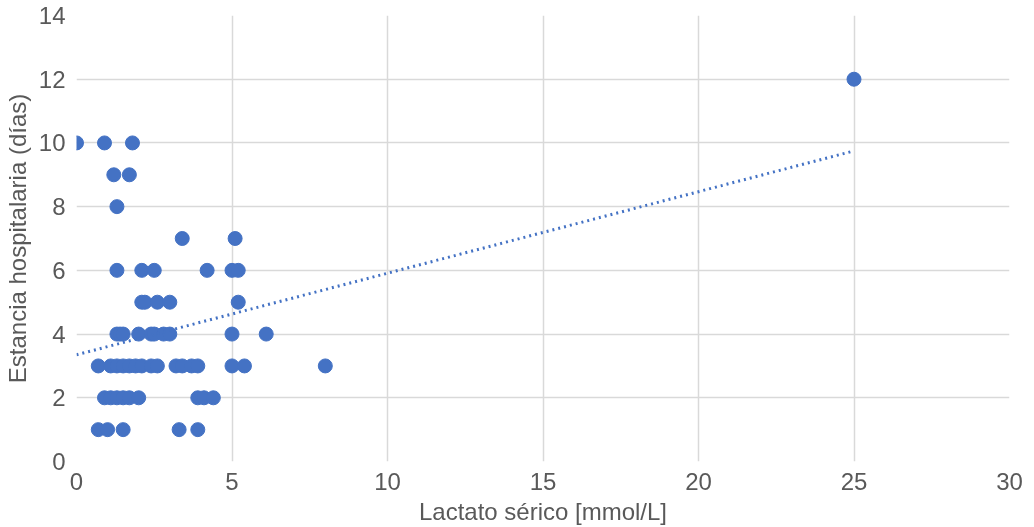  What do you see at coordinates (698, 481) in the screenshot?
I see `x-tick-label: 20` at bounding box center [698, 481].